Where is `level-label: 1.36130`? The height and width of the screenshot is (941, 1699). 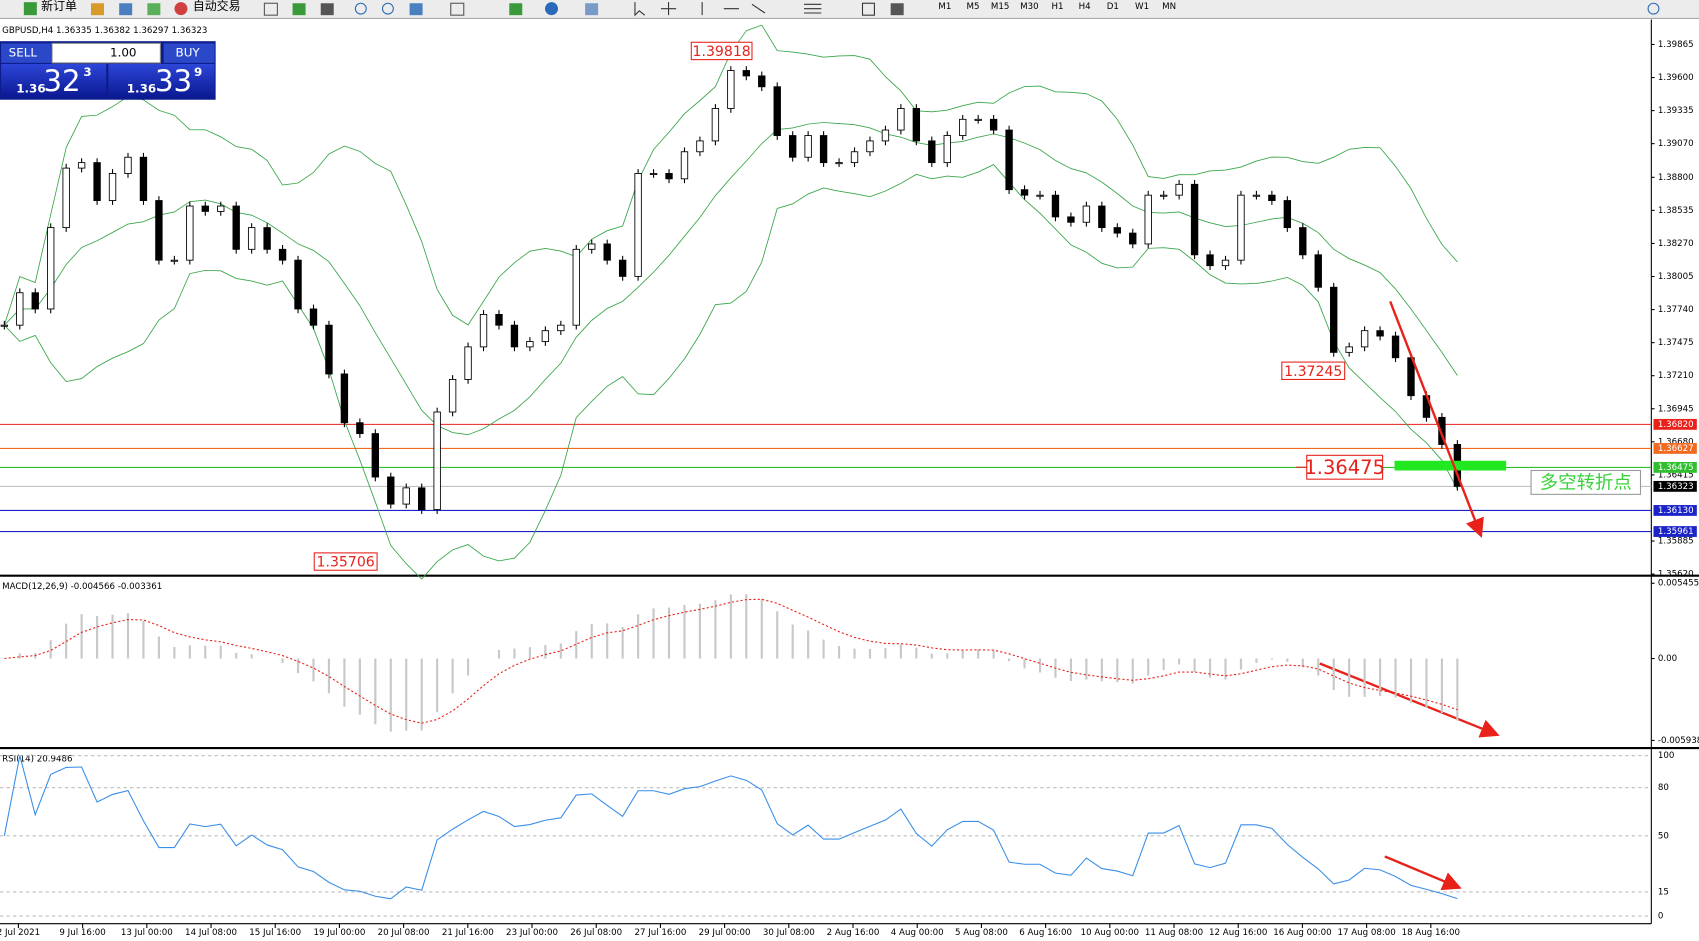 level-label: 1.36130 is located at coordinates (1676, 511).